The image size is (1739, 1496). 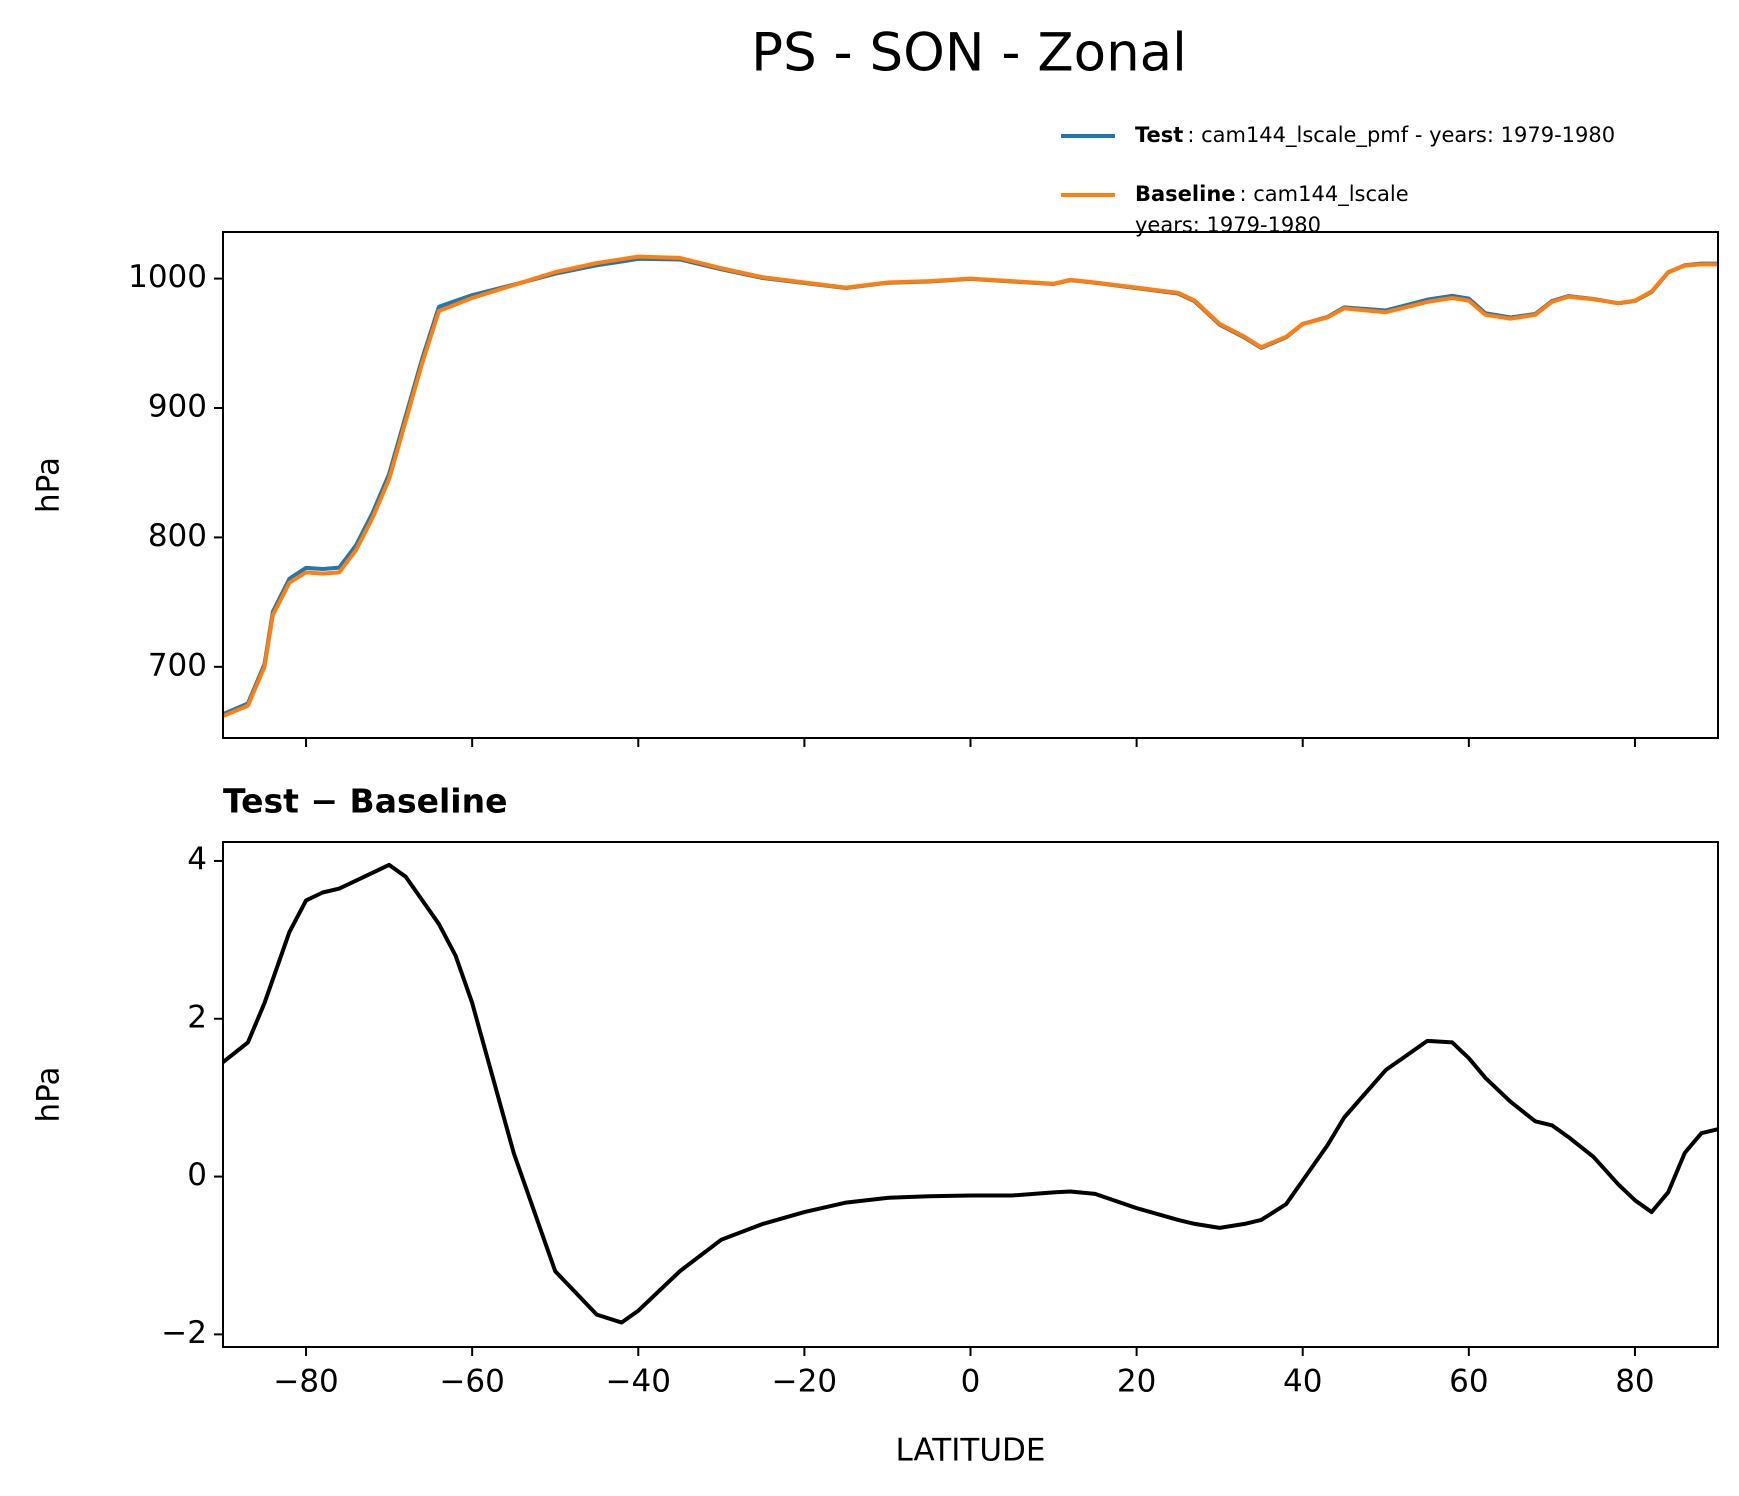 What do you see at coordinates (804, 1382) in the screenshot?
I see `x-tick-label: −20` at bounding box center [804, 1382].